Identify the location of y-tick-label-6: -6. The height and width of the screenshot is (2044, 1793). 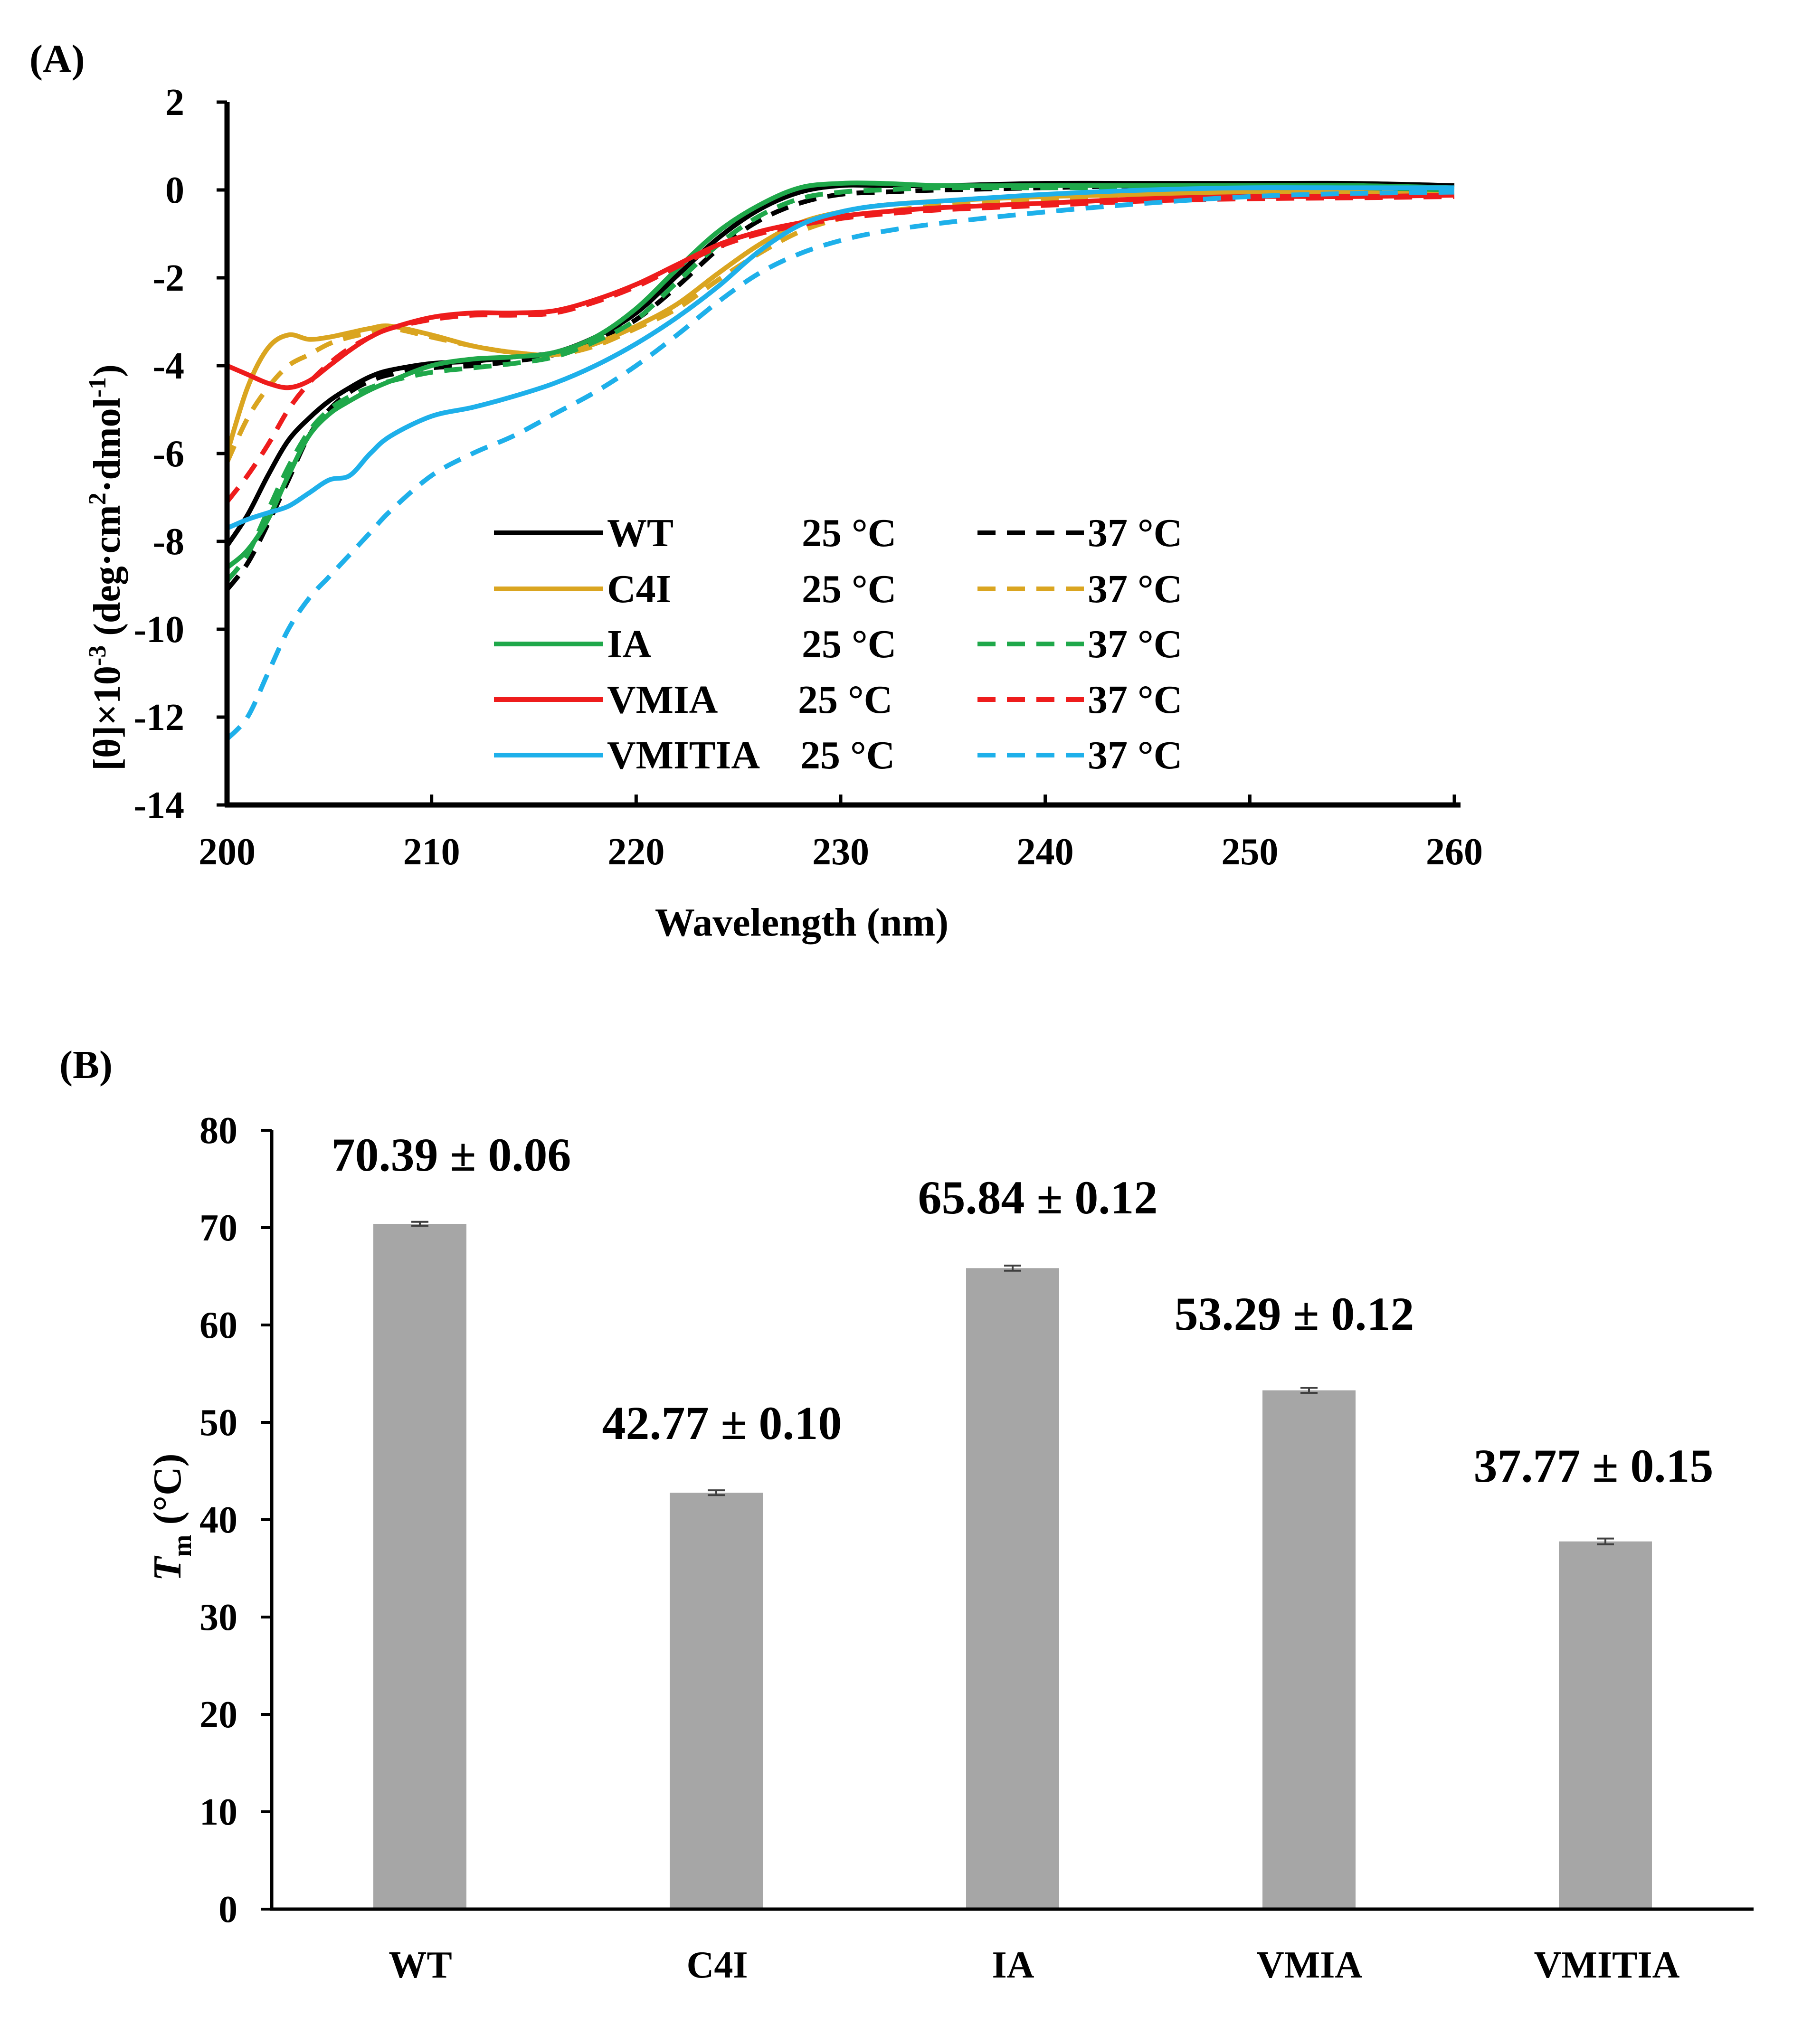
(168, 454).